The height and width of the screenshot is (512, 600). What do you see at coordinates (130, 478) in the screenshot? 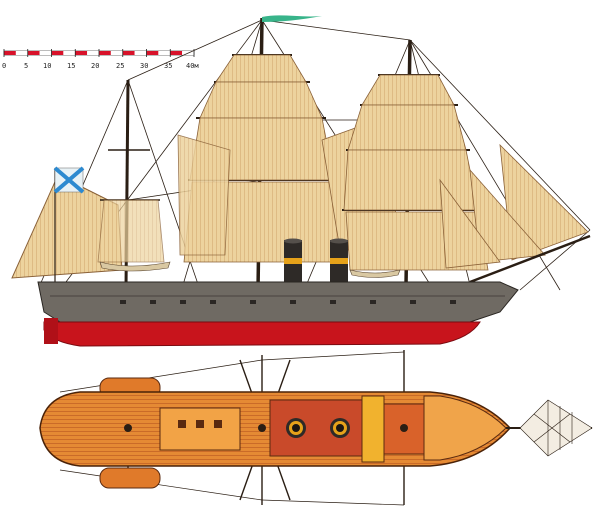
I see `aft-boat-sponson-bottom` at bounding box center [130, 478].